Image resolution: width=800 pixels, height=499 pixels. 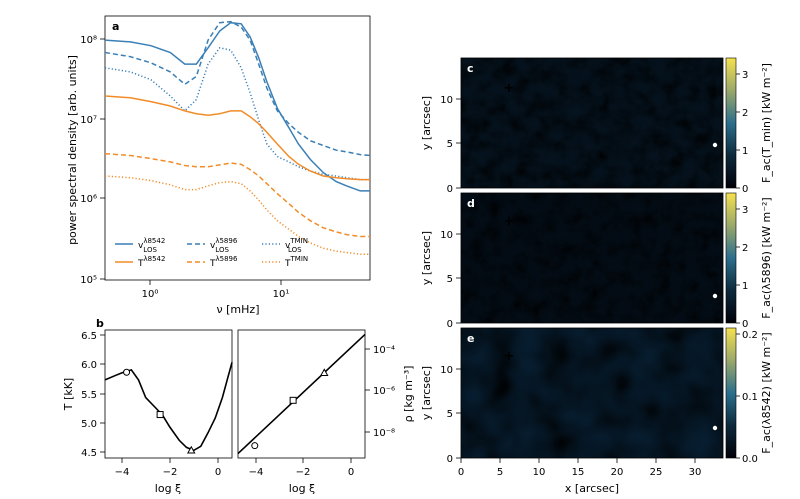 What do you see at coordinates (426, 393) in the screenshot?
I see `map-e-ylabel: y [arcsec]` at bounding box center [426, 393].